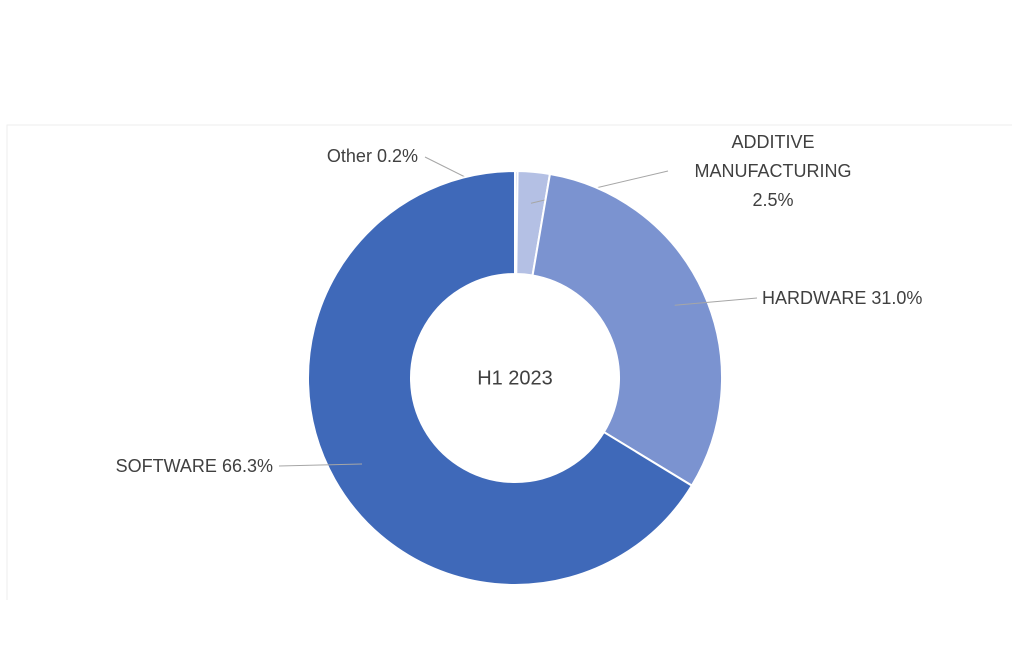 This screenshot has height=664, width=1012. I want to click on center-label: H1 2023, so click(515, 378).